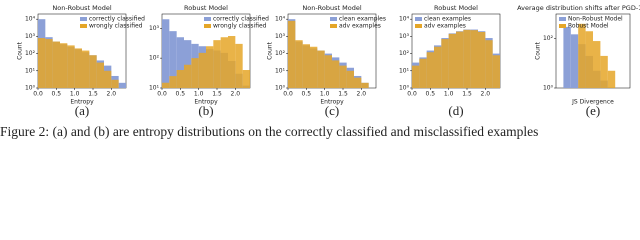 The width and height of the screenshot is (640, 240). I want to click on legend-label: Robust Model, so click(588, 26).